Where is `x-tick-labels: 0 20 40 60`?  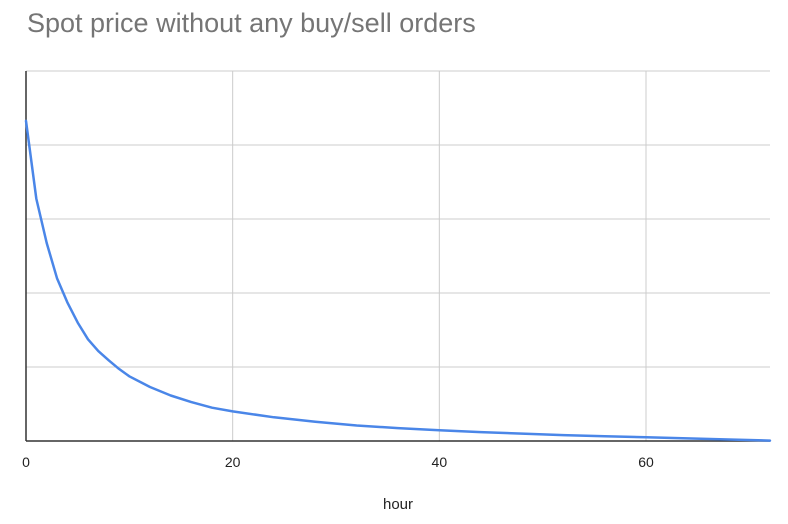 x-tick-labels: 0 20 40 60 is located at coordinates (338, 462).